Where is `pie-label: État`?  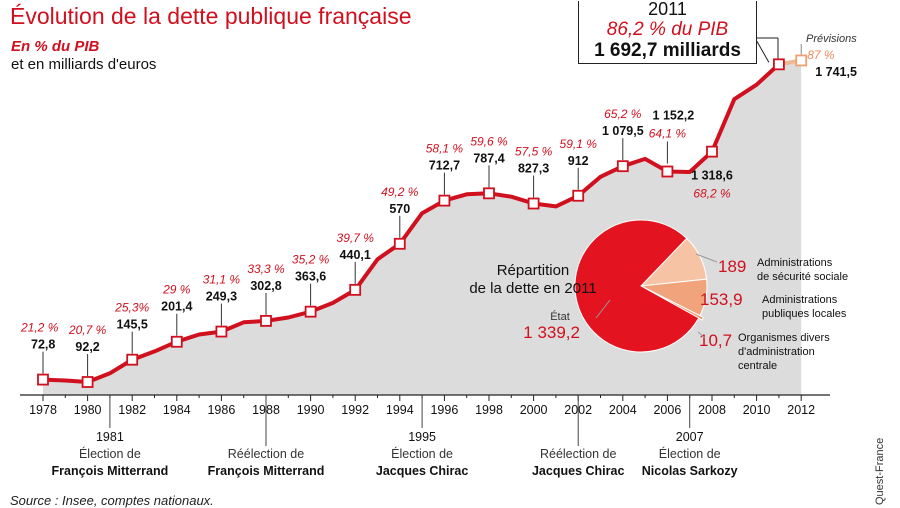
pie-label: État is located at coordinates (560, 316).